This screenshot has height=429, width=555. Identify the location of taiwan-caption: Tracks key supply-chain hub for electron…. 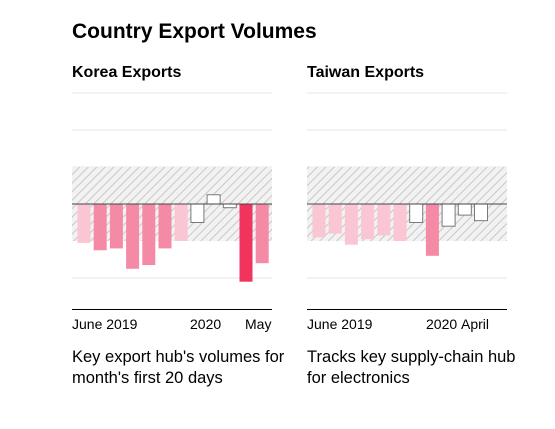
(411, 367).